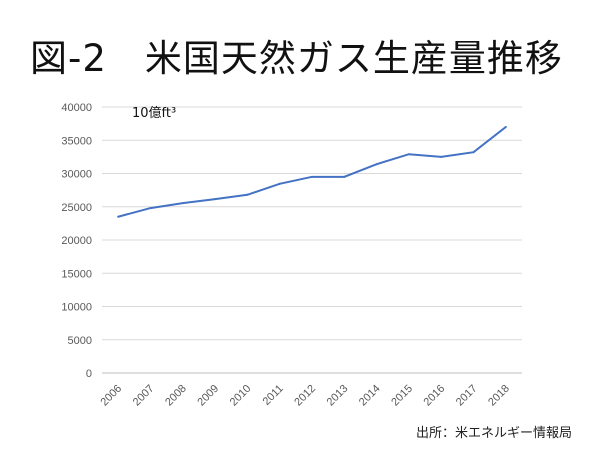 This screenshot has height=450, width=600. Describe the element at coordinates (296, 58) in the screenshot. I see `chart-title: 図-2 米国天然ガス生産量推移` at that location.